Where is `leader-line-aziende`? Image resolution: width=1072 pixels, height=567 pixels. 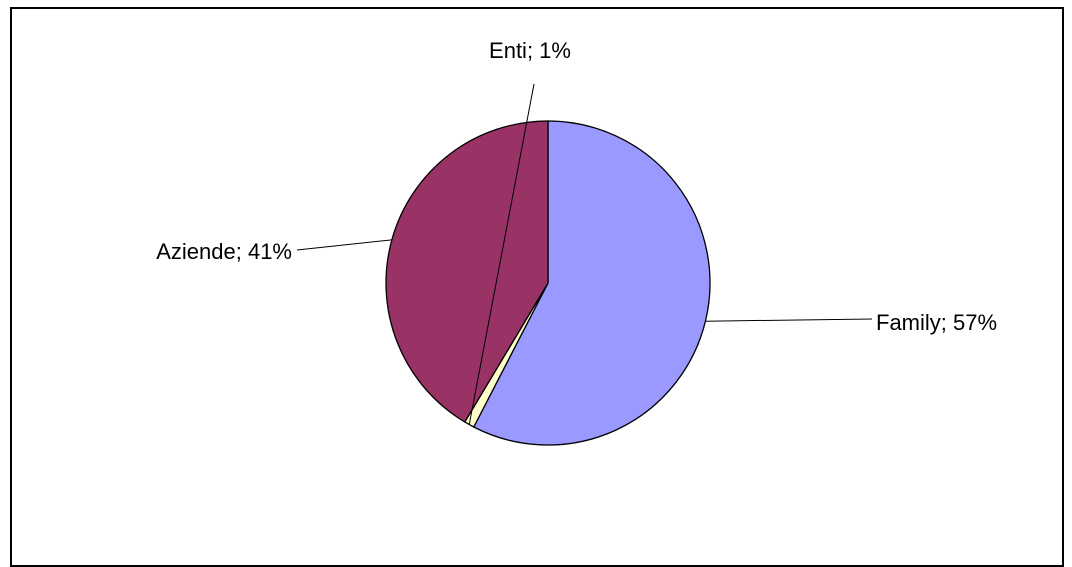
leader-line-aziende is located at coordinates (344, 245).